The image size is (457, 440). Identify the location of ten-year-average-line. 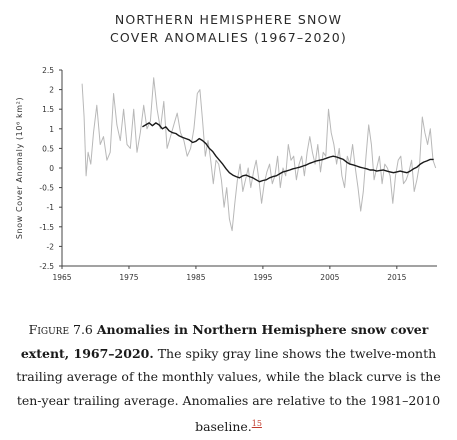
(288, 152).